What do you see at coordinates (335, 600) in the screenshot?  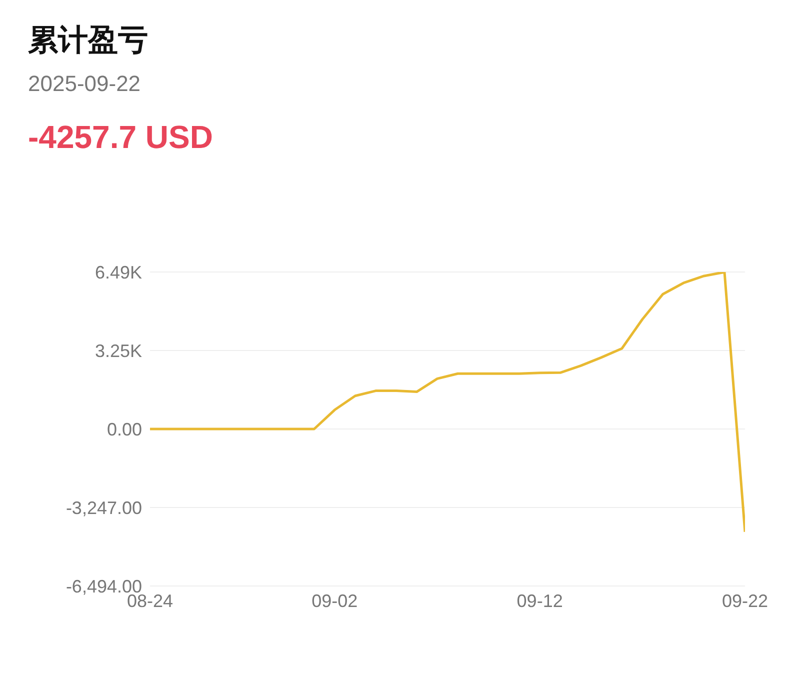 I see `x-tick-label: 09-02` at bounding box center [335, 600].